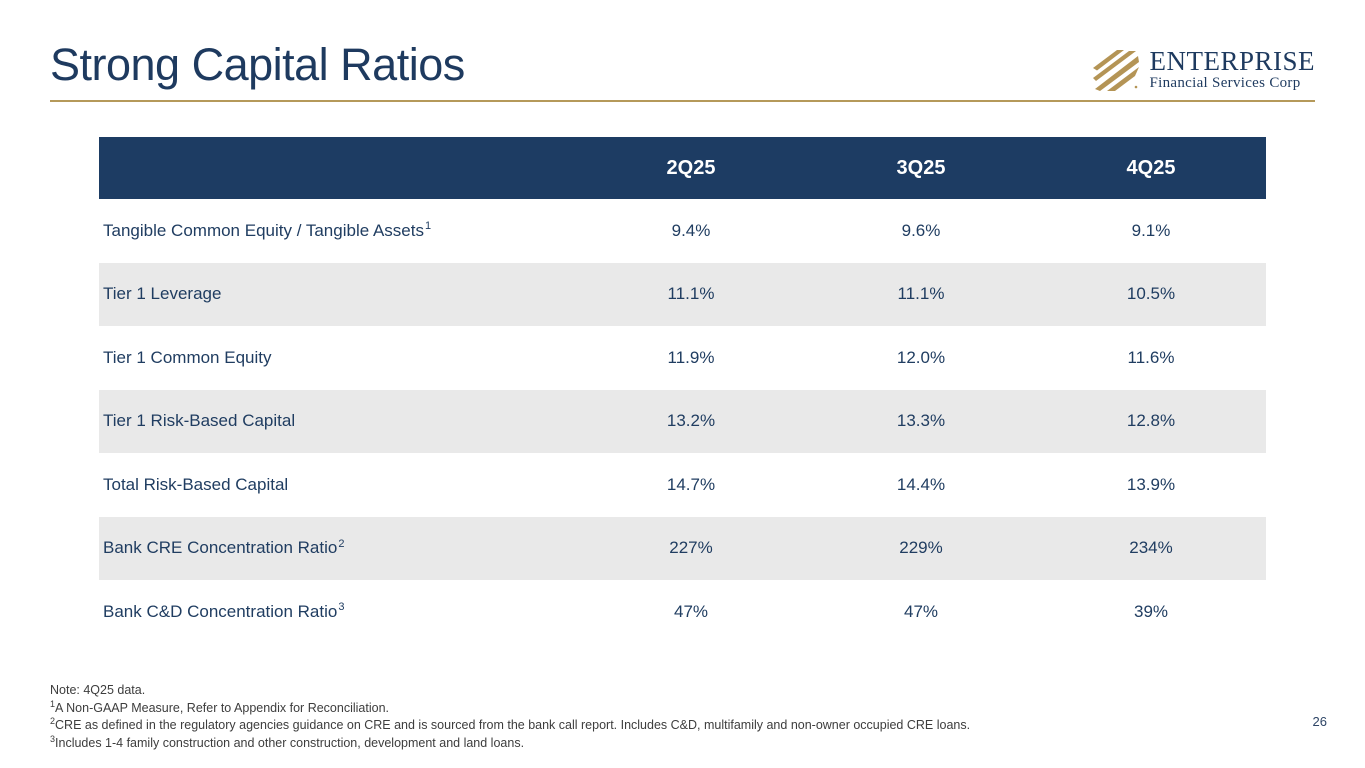  Describe the element at coordinates (257, 64) in the screenshot. I see `page-title: Strong Capital Ratios` at that location.